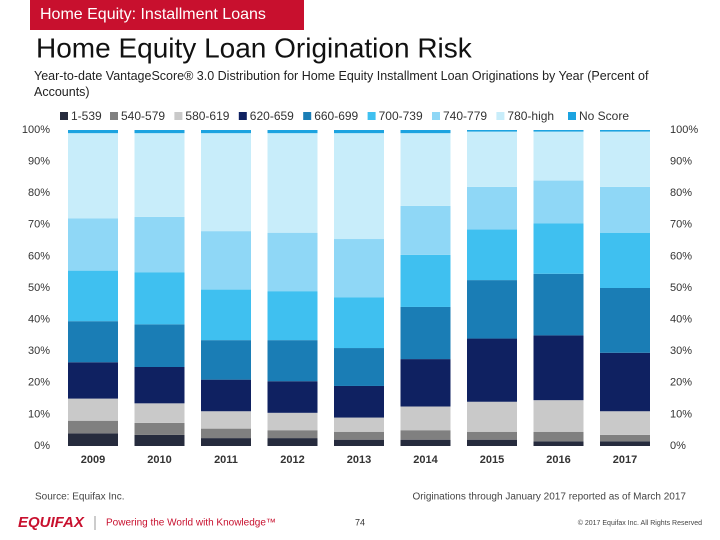 The width and height of the screenshot is (720, 540). What do you see at coordinates (681, 414) in the screenshot?
I see `y2-tick-label: 10%` at bounding box center [681, 414].